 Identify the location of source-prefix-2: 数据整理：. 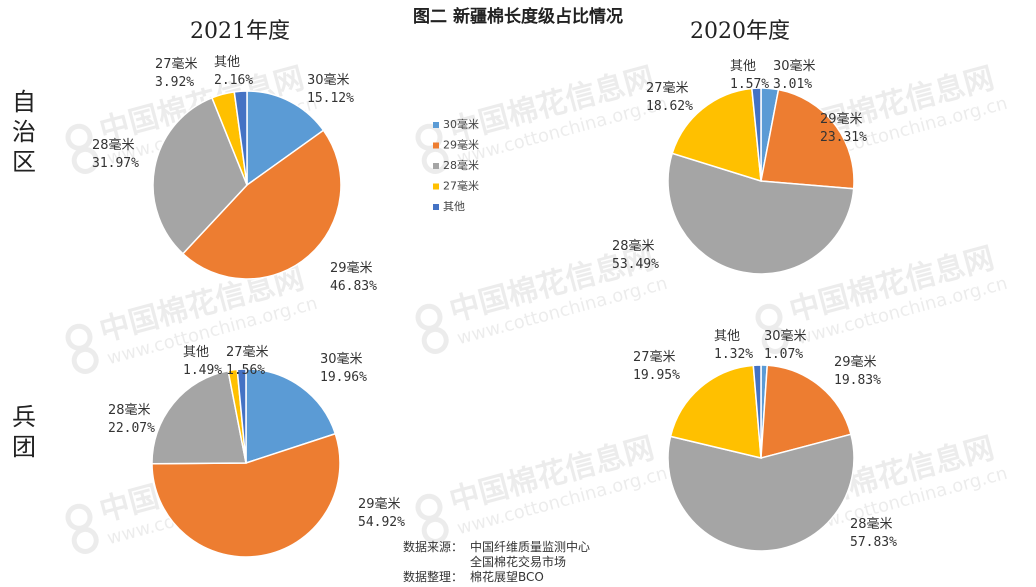
(433, 577).